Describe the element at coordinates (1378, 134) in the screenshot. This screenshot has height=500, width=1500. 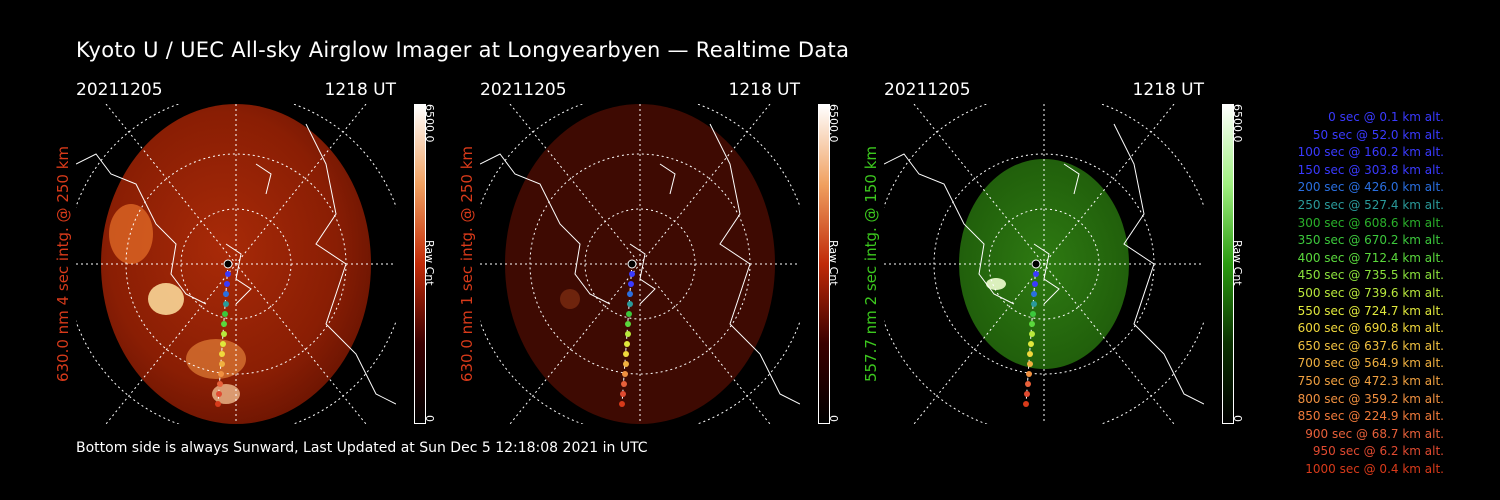
I see `legend-item: 50 sec @ 52.0 km alt.` at that location.